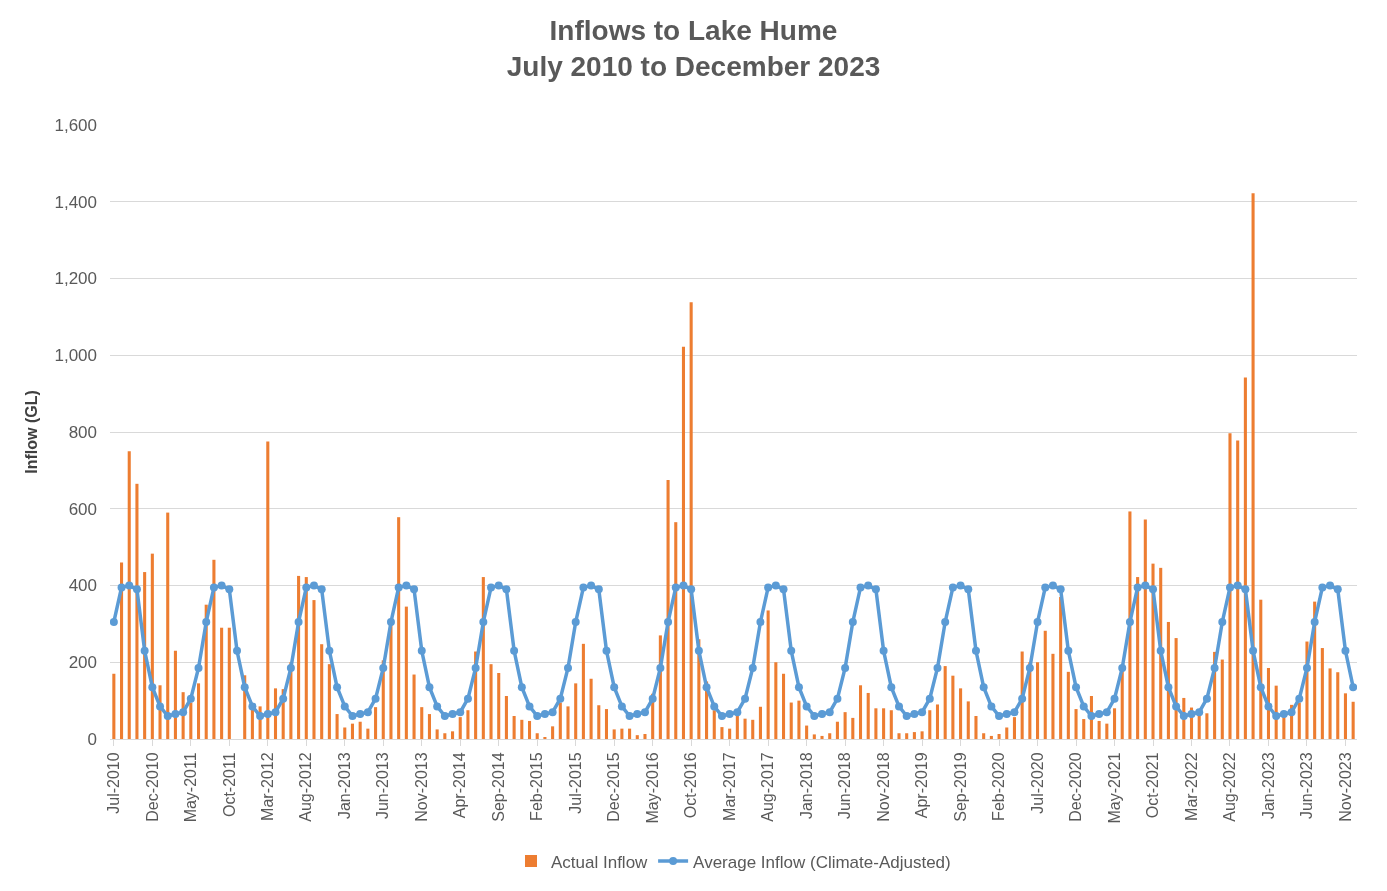  Describe the element at coordinates (383, 786) in the screenshot. I see `x-tick-label: Jun-2013` at that location.